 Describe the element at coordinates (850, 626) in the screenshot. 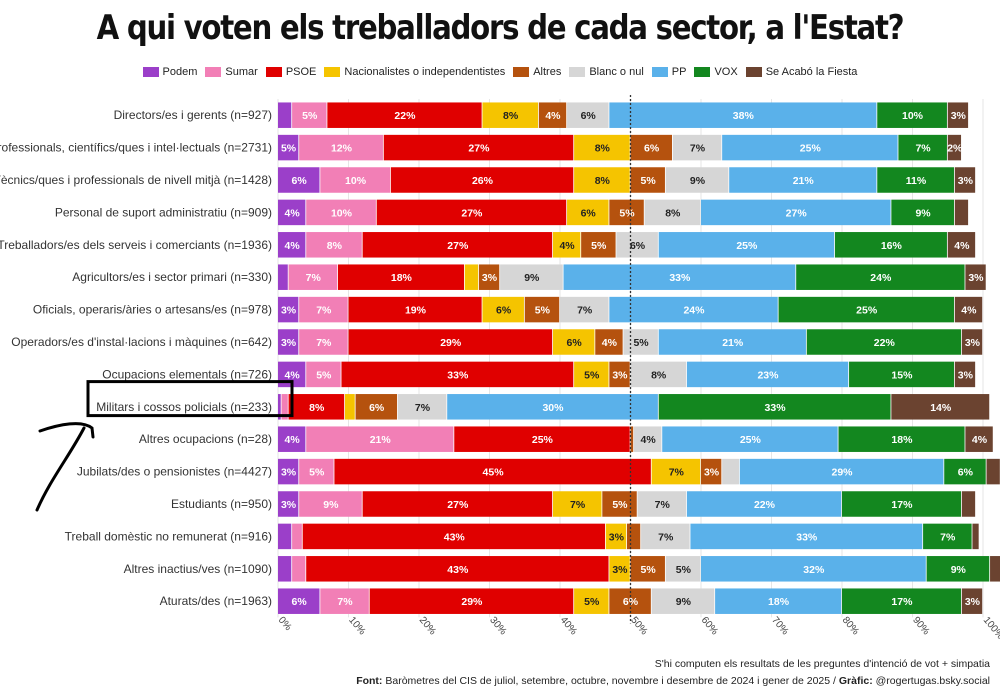

I see `x-tick-label: 80%` at that location.